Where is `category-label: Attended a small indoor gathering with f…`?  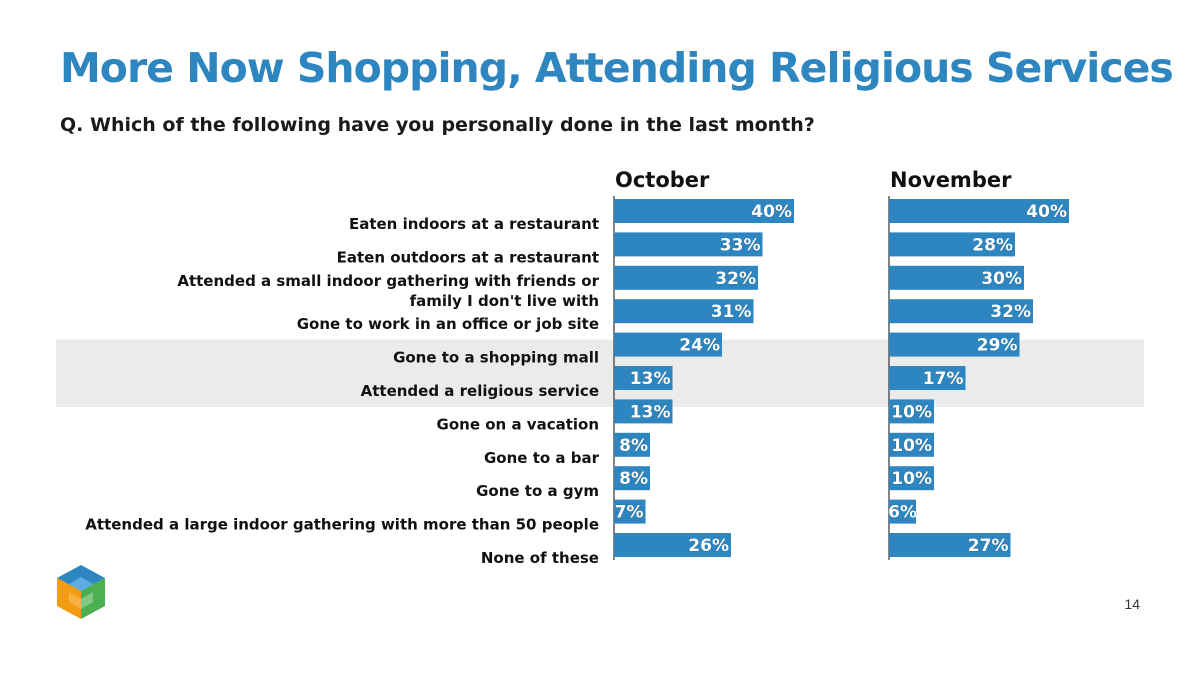
category-label: Attended a small indoor gathering with f… is located at coordinates (388, 291).